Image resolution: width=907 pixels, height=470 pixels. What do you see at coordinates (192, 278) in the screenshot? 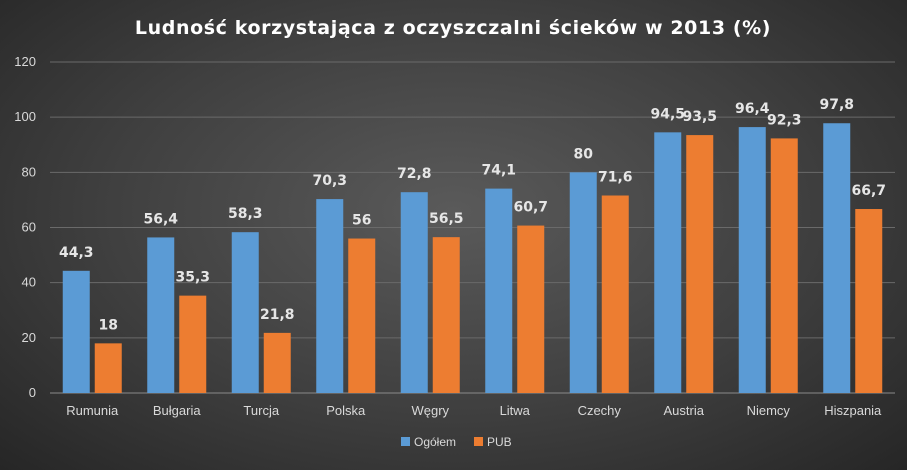
I see `data-label: 35,3` at bounding box center [192, 278].